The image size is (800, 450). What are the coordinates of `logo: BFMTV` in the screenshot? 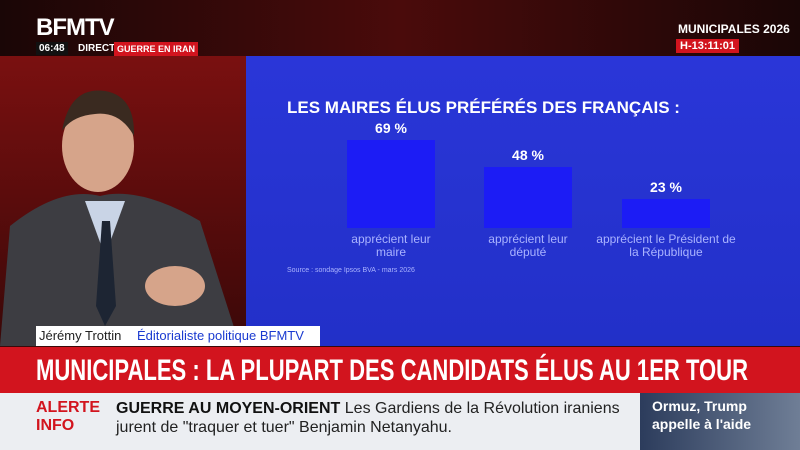 It's located at (75, 27).